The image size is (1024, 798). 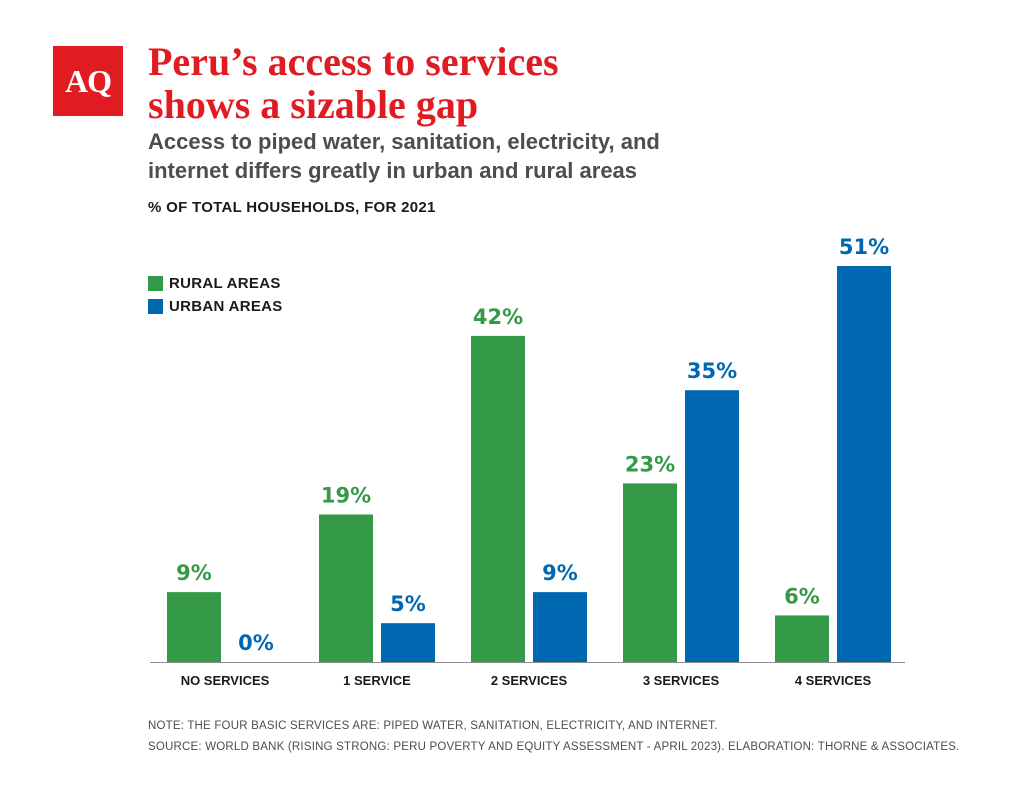 What do you see at coordinates (194, 573) in the screenshot?
I see `data-label-rural: 9%` at bounding box center [194, 573].